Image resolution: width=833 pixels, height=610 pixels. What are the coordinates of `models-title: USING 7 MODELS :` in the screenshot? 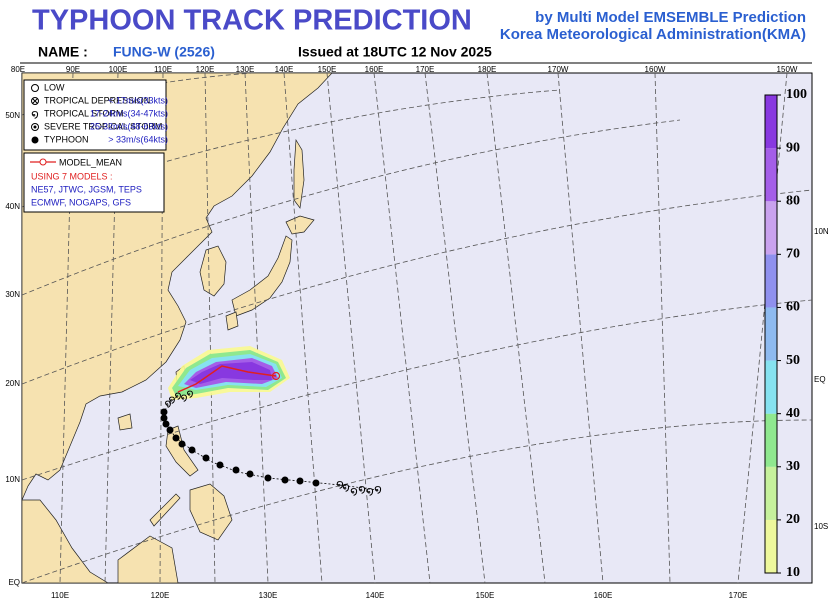 It's located at (72, 176).